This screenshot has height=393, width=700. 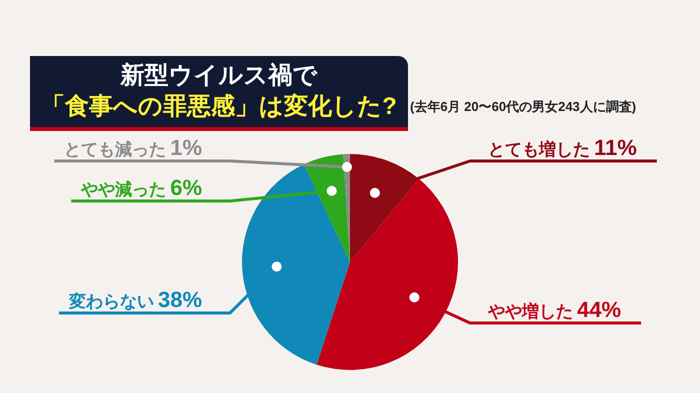 I want to click on slice-label: やや減った, so click(x=123, y=189).